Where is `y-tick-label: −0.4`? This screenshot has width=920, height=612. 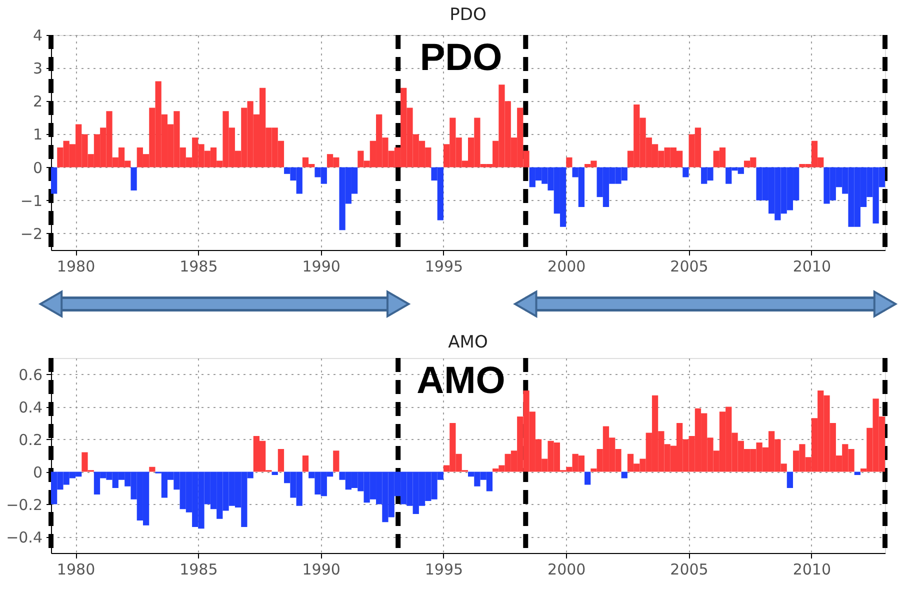
y-tick-label: −0.4 is located at coordinates (24, 537).